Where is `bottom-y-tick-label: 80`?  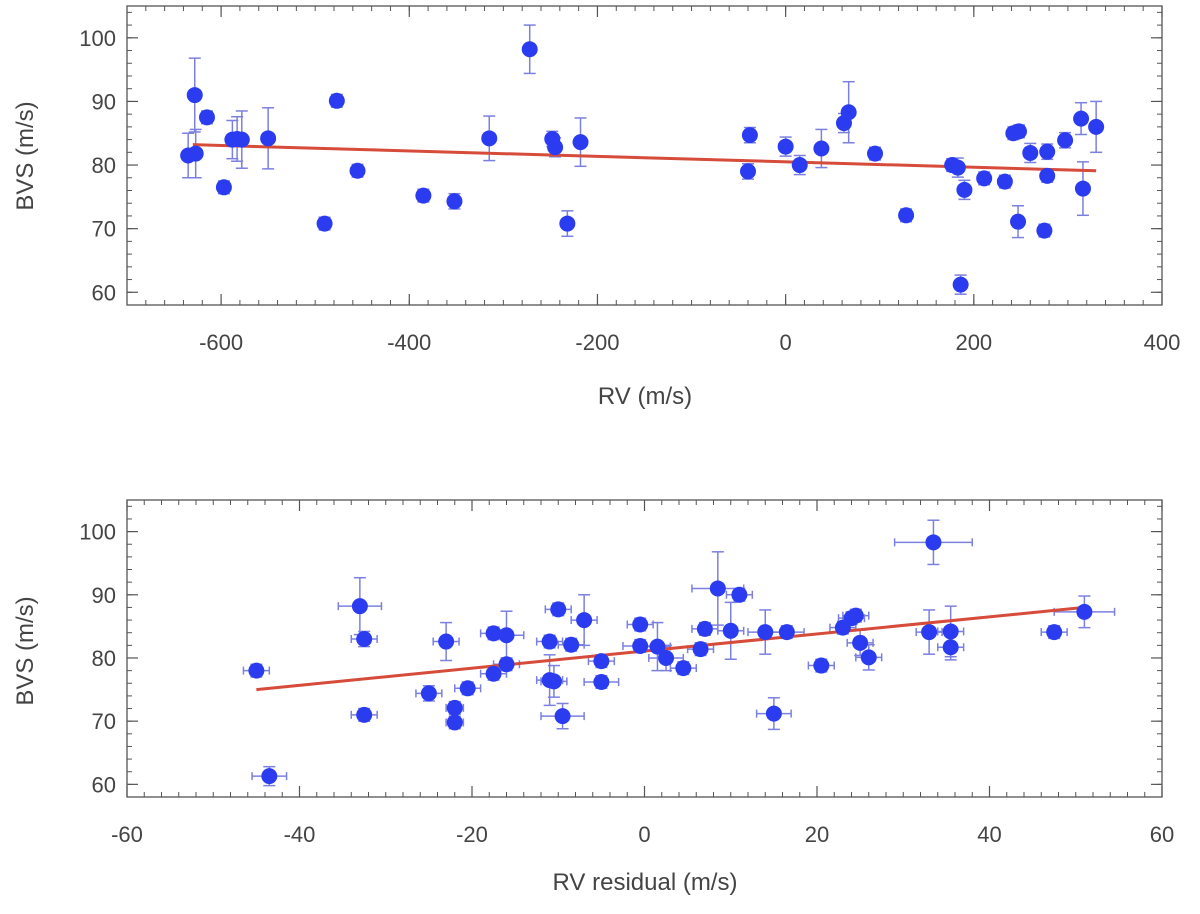 bottom-y-tick-label: 80 is located at coordinates (104, 658).